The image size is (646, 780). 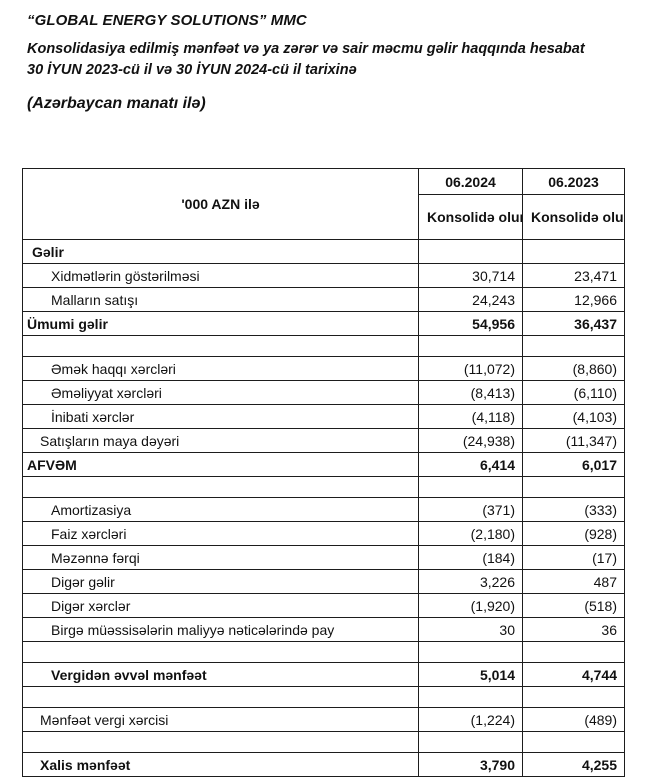 I want to click on currency-note: (Azərbaycan manatı ilə), so click(x=116, y=103).